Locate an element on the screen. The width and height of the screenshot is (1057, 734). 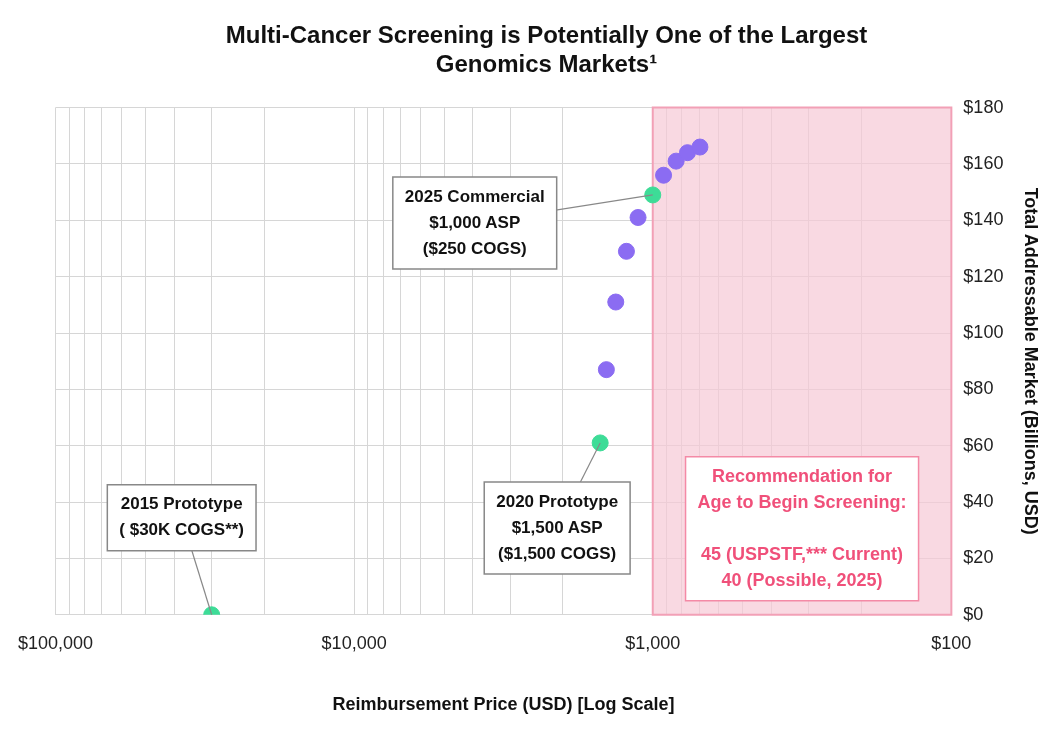
y-tick-label: $0 is located at coordinates (973, 613).